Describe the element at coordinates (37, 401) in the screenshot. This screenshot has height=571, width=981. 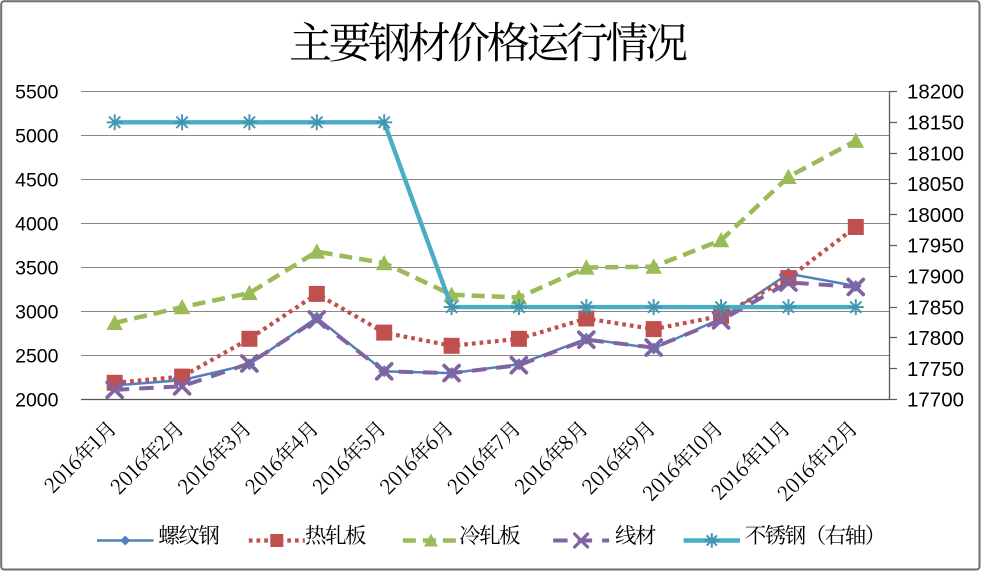
I see `svg-text: 2000` at that location.